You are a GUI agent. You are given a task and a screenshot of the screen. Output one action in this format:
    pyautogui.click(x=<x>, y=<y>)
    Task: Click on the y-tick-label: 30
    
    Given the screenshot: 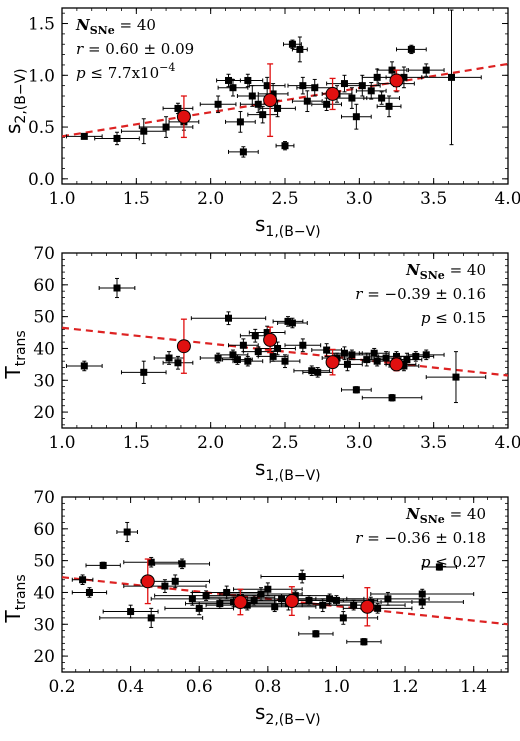 What is the action you would take?
    pyautogui.click(x=44, y=625)
    